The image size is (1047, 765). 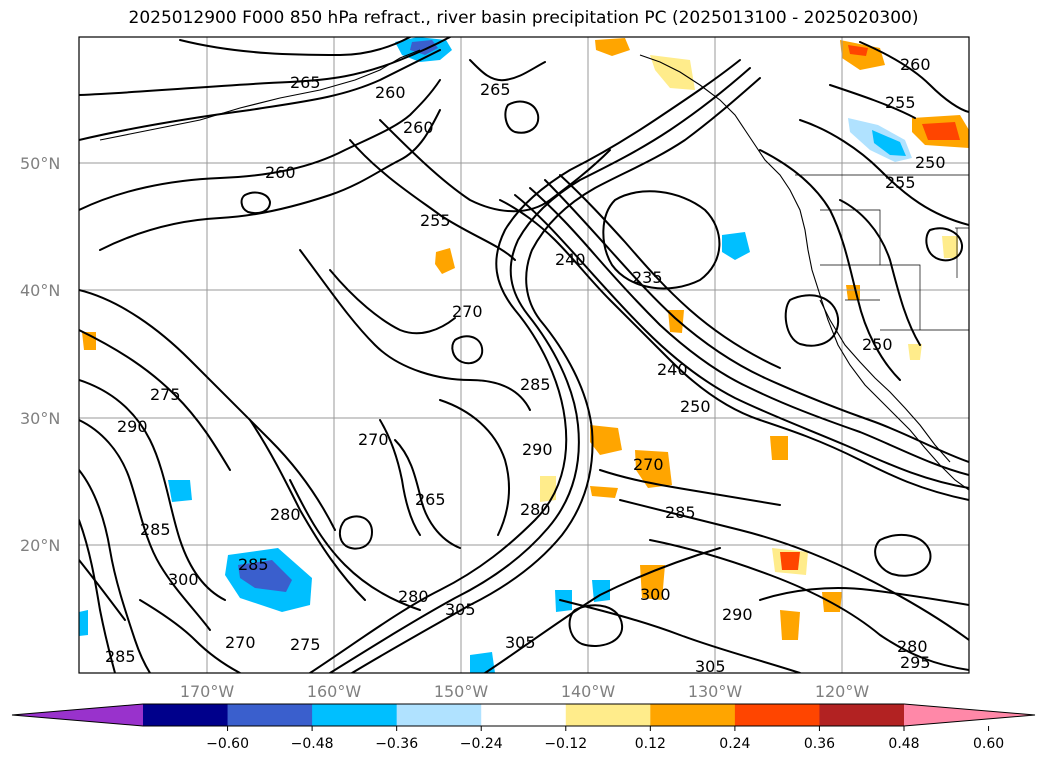 I want to click on colorbar-tick-label: 0.36, so click(x=819, y=744).